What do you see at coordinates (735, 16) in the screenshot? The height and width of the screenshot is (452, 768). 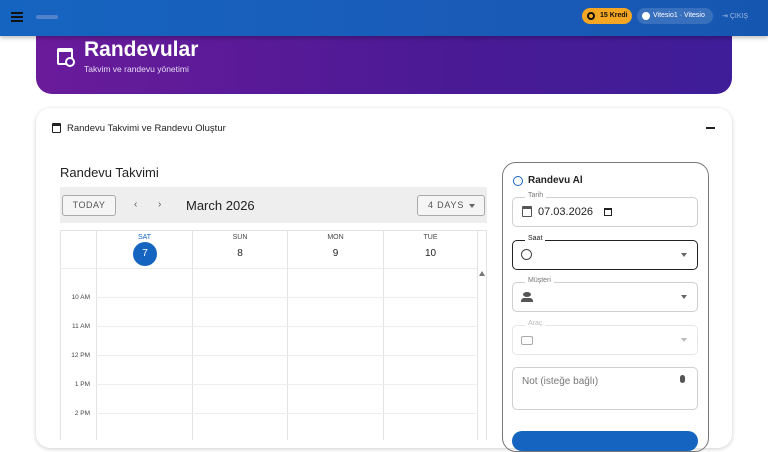 I see `logout-button: ⇥ ÇIKIŞ` at bounding box center [735, 16].